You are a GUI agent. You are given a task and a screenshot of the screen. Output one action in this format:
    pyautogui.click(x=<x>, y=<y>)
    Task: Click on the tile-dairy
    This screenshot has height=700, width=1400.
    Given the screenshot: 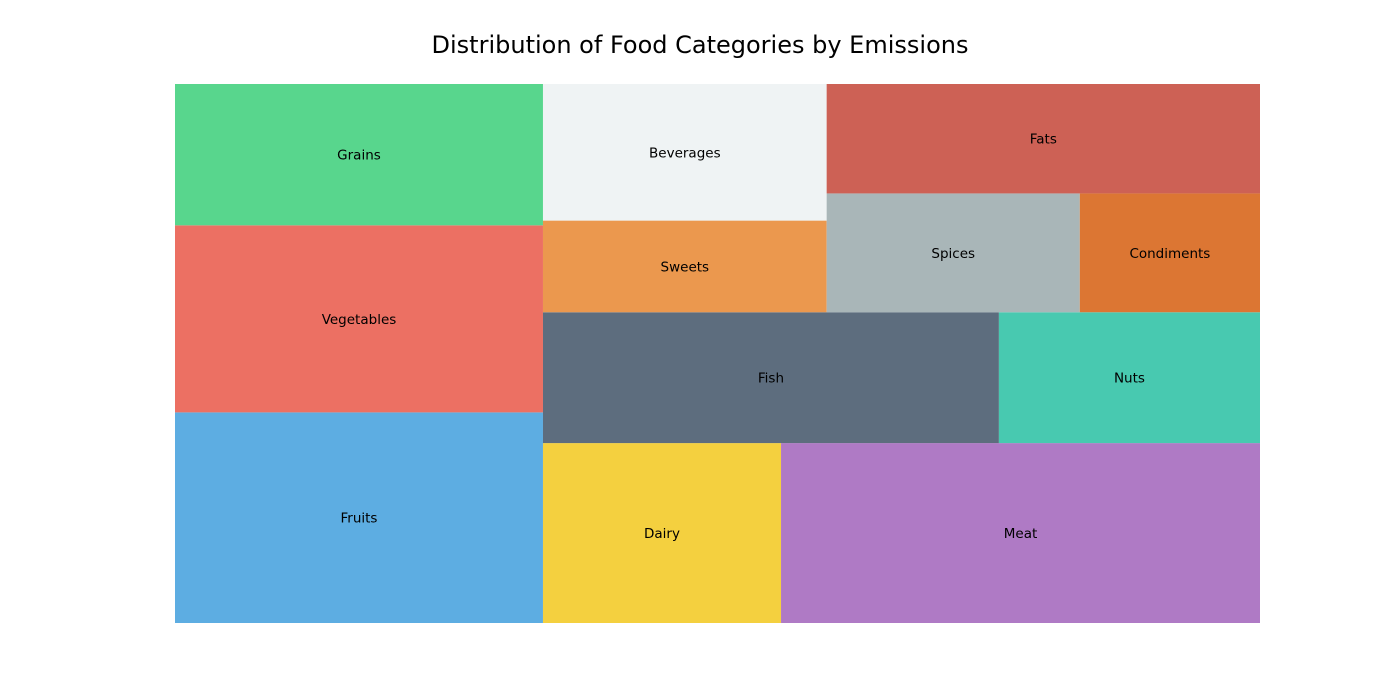 What is the action you would take?
    pyautogui.click(x=662, y=533)
    